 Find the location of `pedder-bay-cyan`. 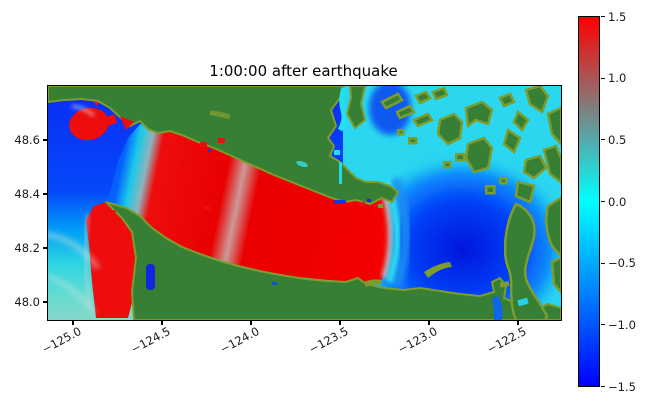

pedder-bay-cyan is located at coordinates (302, 164).